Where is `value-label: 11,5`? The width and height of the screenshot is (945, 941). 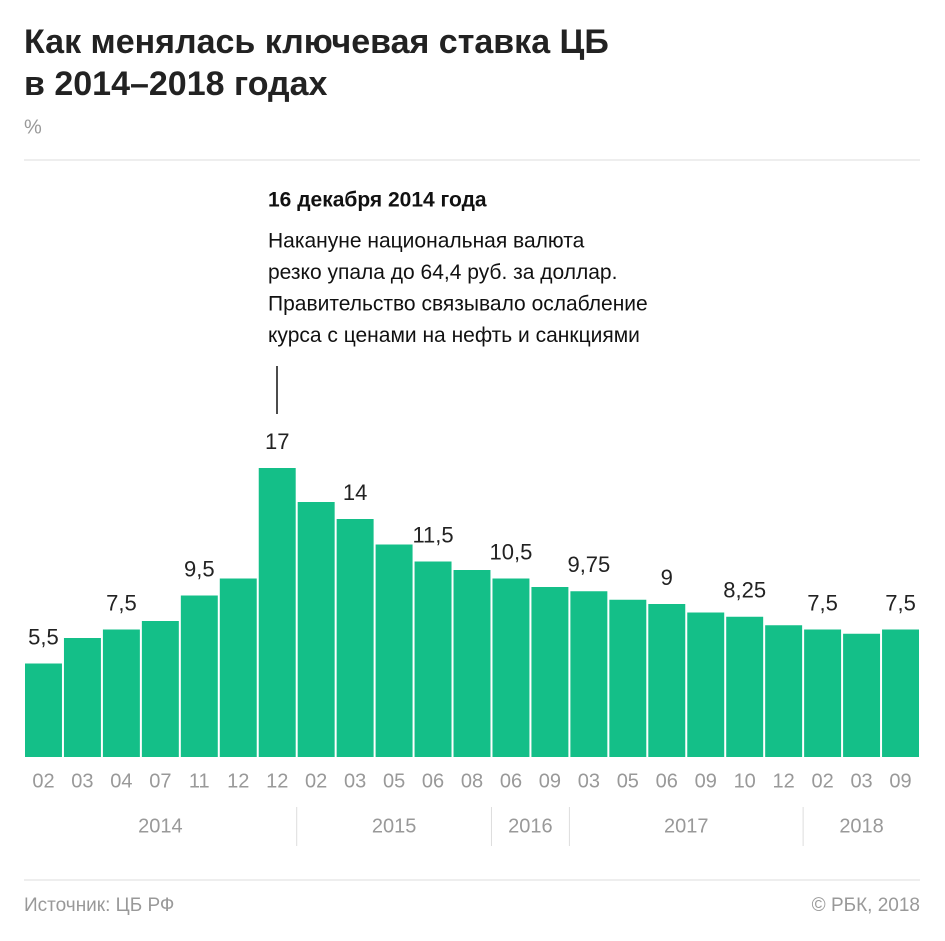
value-label: 11,5 is located at coordinates (432, 534).